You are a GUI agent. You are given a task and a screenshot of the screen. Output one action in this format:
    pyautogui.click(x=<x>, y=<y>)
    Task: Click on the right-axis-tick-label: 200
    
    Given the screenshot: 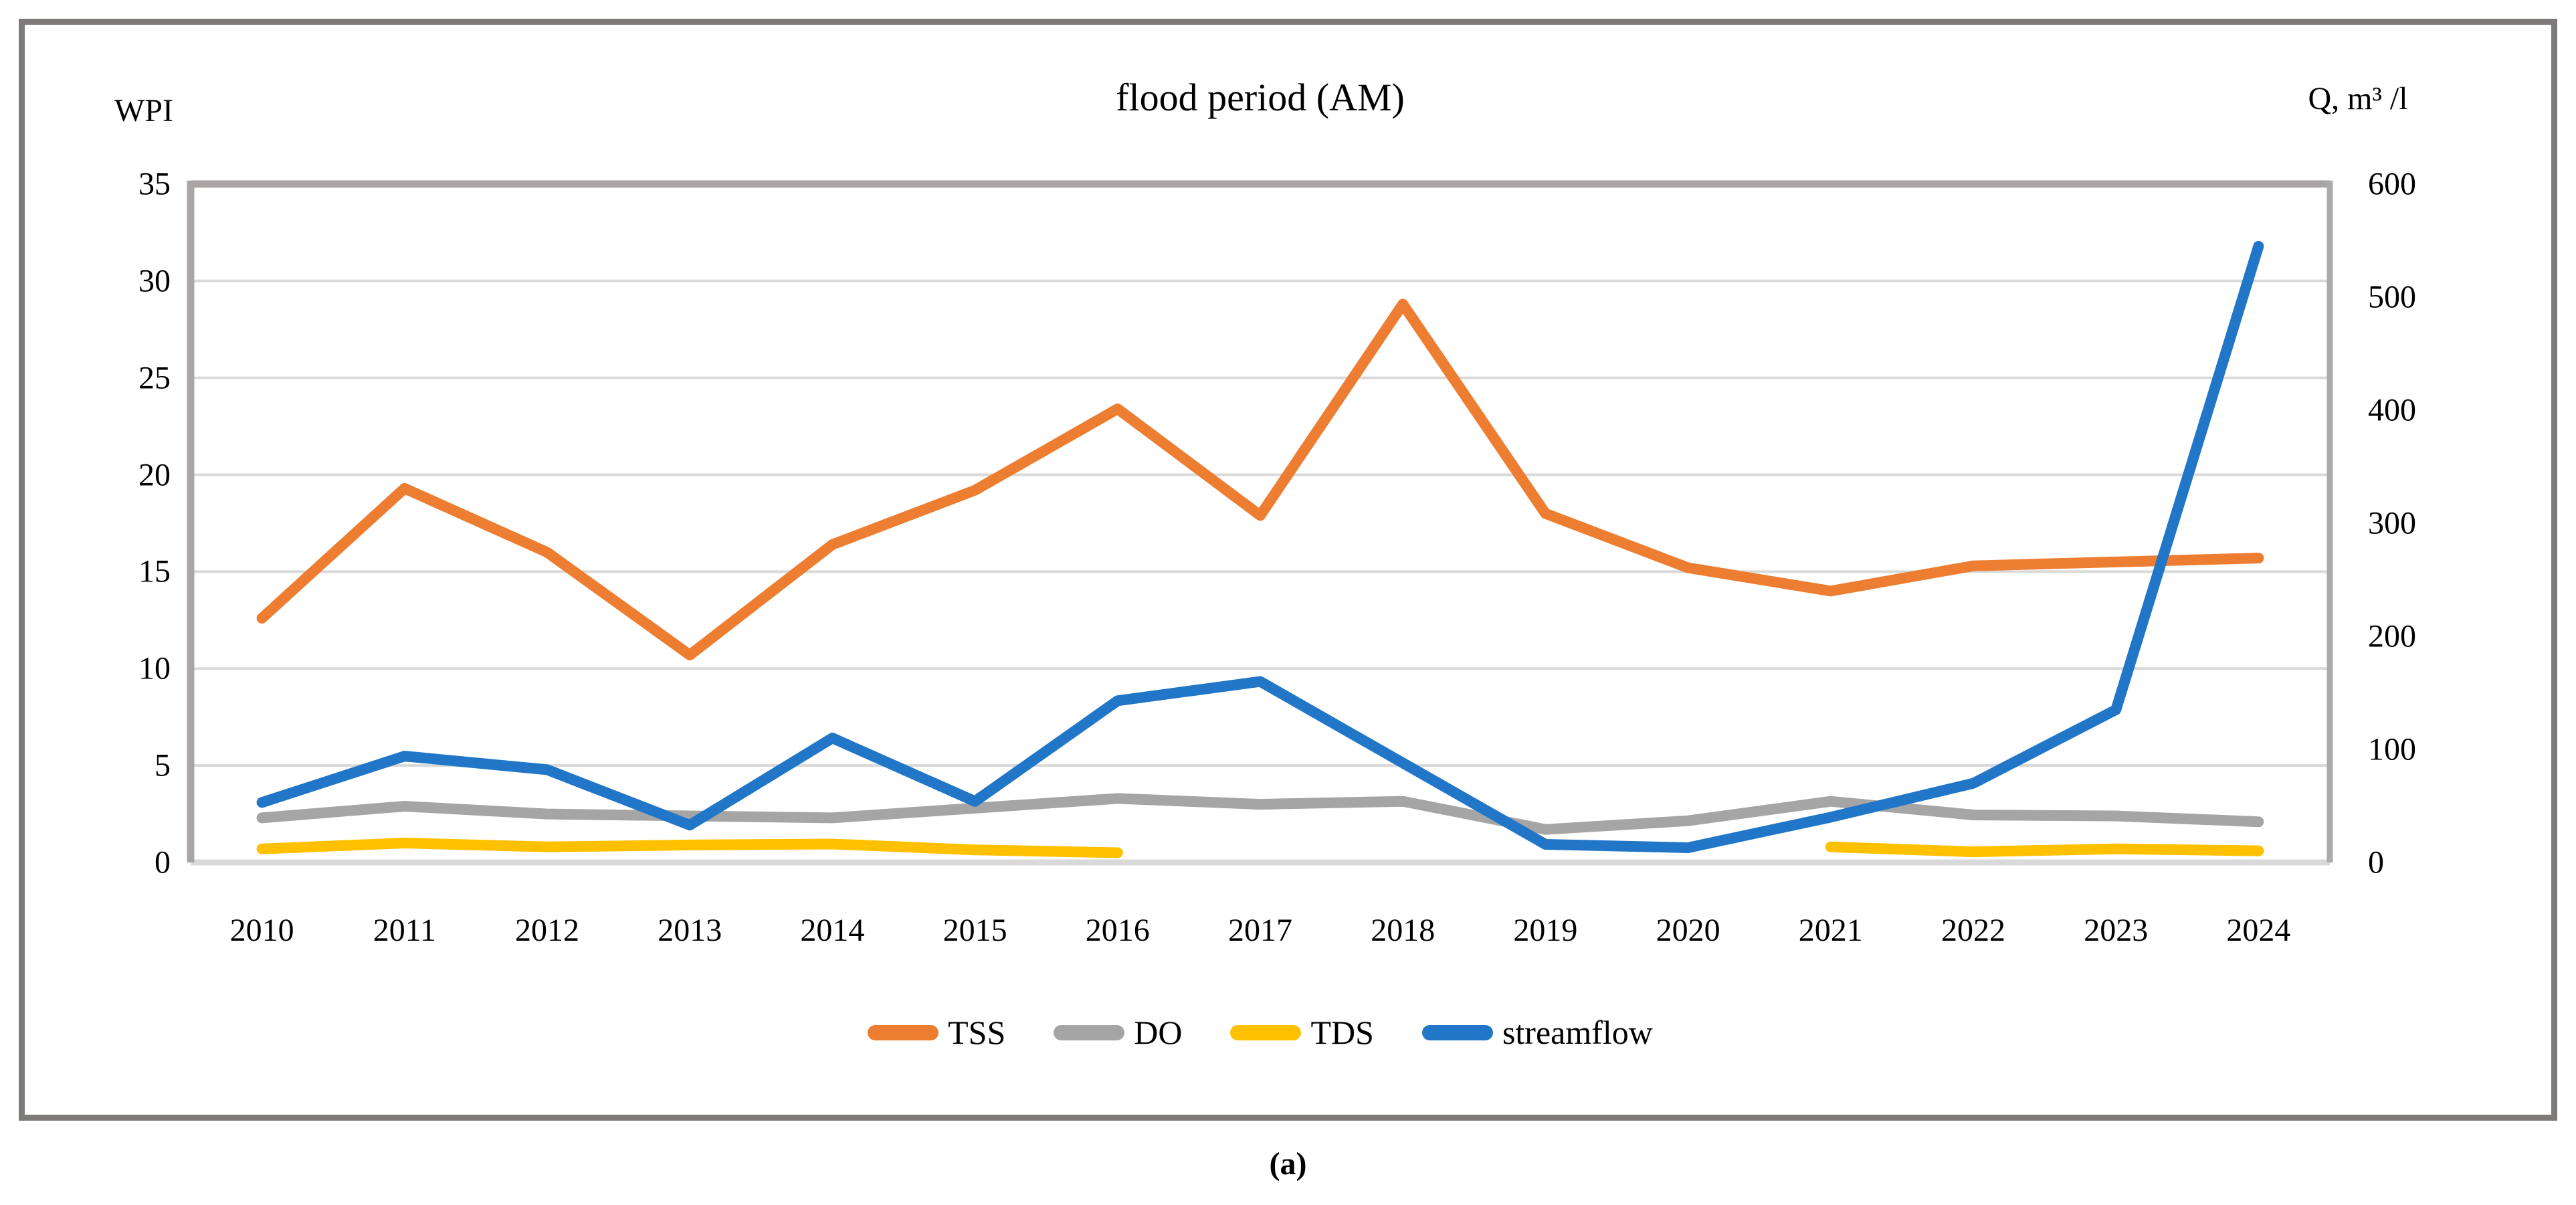 What is the action you would take?
    pyautogui.click(x=2392, y=636)
    